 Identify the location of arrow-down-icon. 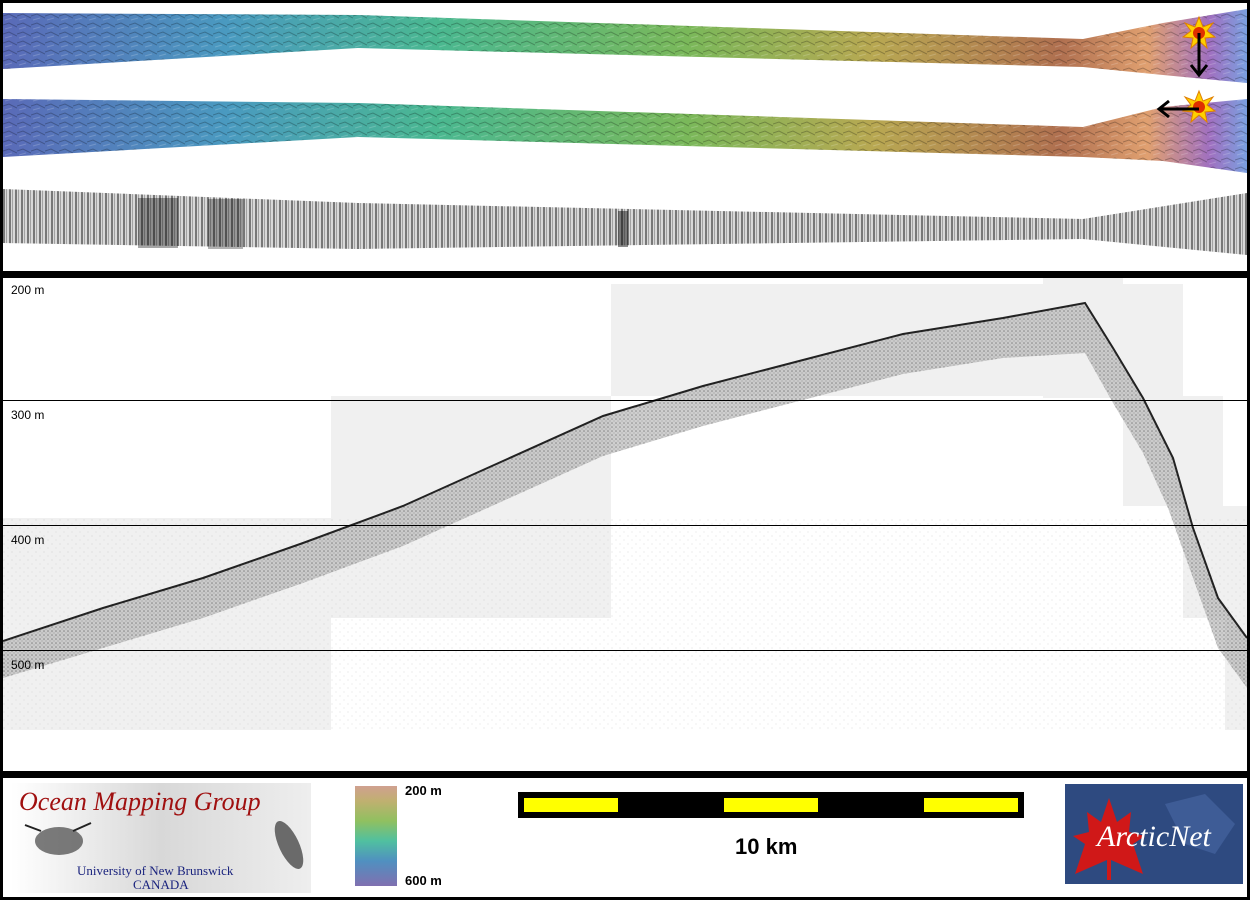
(1199, 55).